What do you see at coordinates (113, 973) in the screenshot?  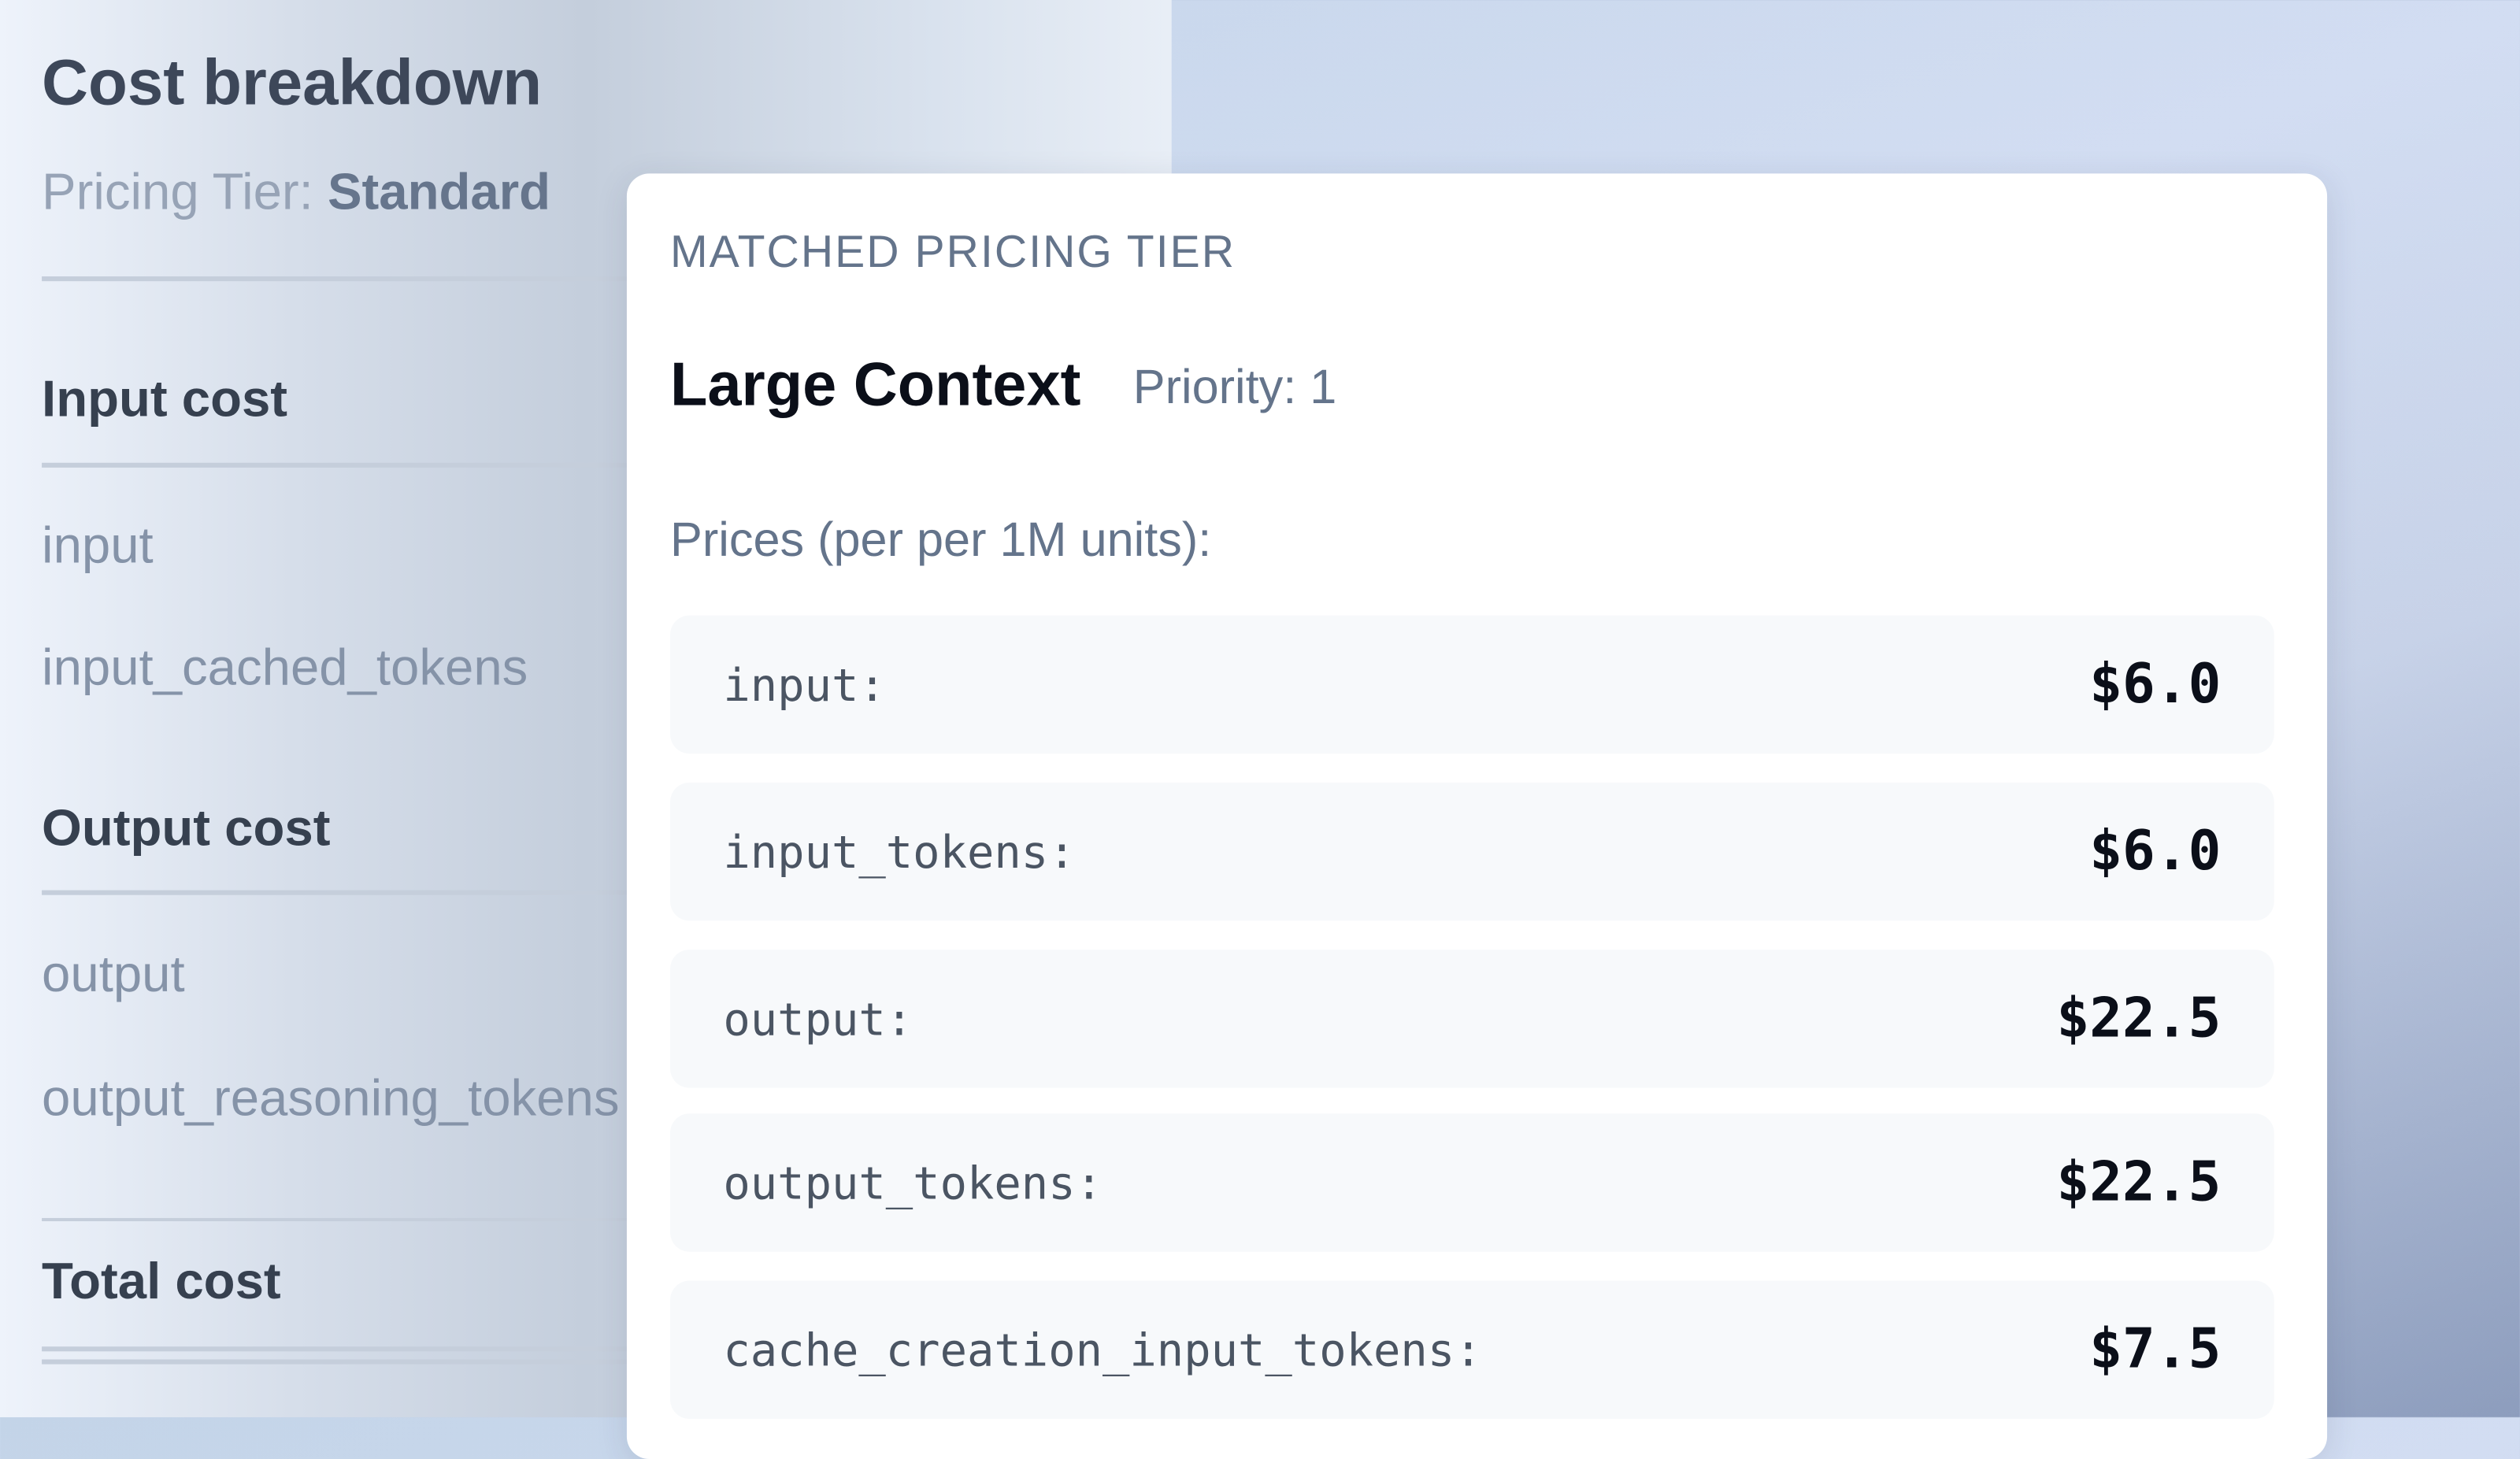 I see `cost-item-output: output` at bounding box center [113, 973].